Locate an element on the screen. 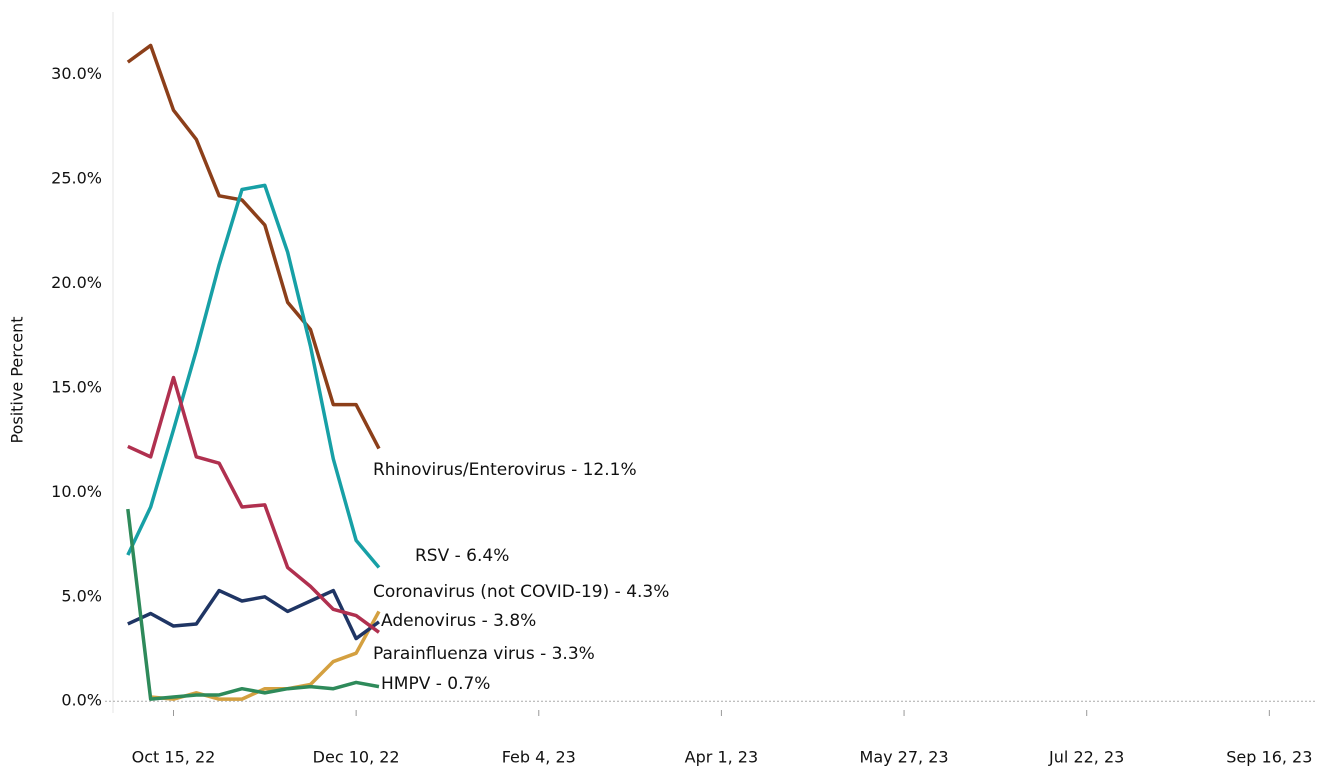 Image resolution: width=1325 pixels, height=778 pixels. x-tick-label: May 27, 23 is located at coordinates (904, 757).